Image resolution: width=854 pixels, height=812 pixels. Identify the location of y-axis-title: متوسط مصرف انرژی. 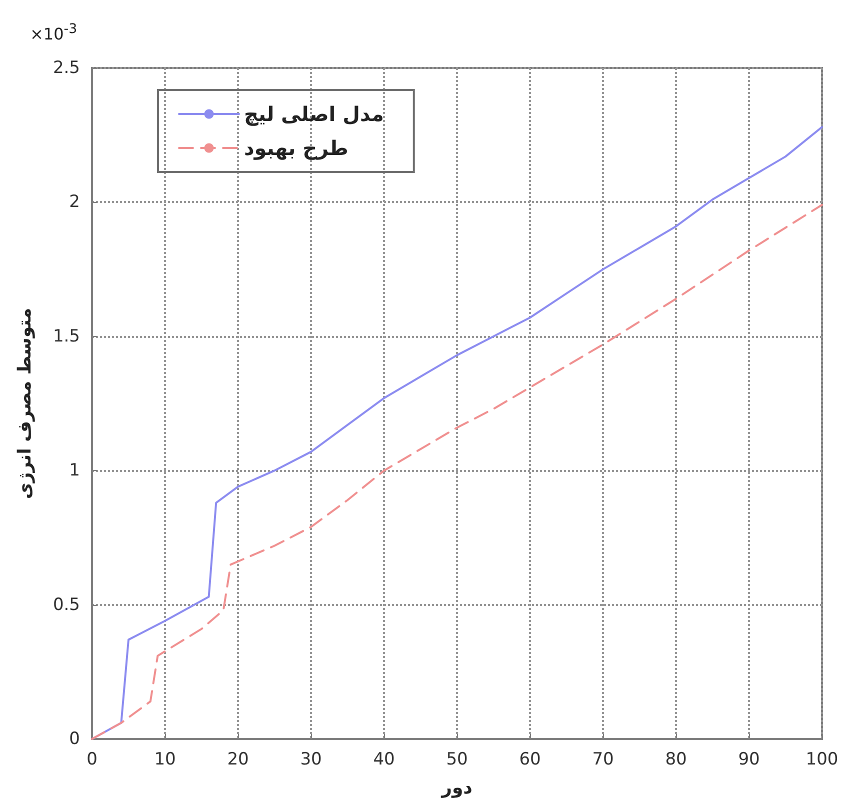
(25, 404).